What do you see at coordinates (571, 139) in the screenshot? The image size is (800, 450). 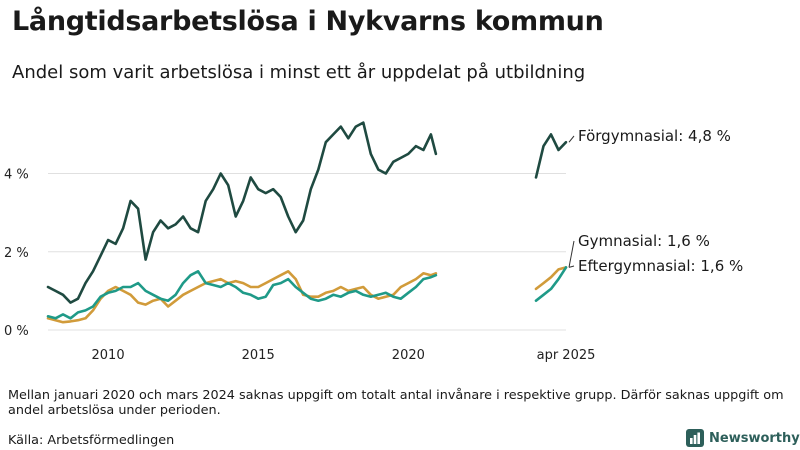 I see `label-connector-forgymnasial` at bounding box center [571, 139].